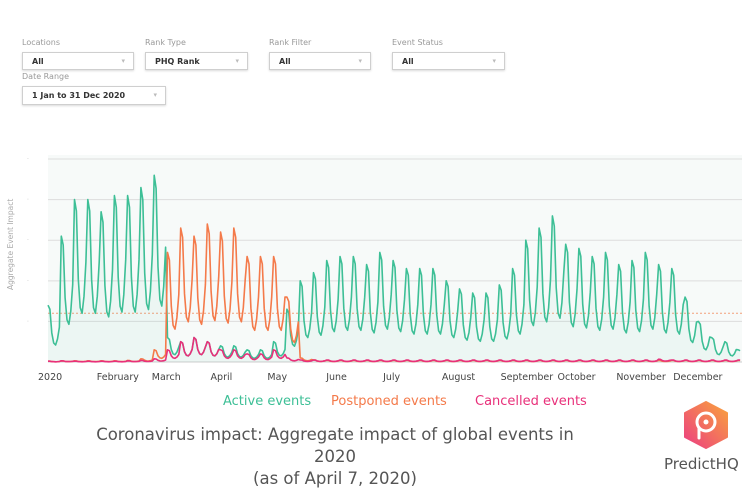 This screenshot has height=490, width=750. I want to click on x-tick-label: October, so click(577, 377).